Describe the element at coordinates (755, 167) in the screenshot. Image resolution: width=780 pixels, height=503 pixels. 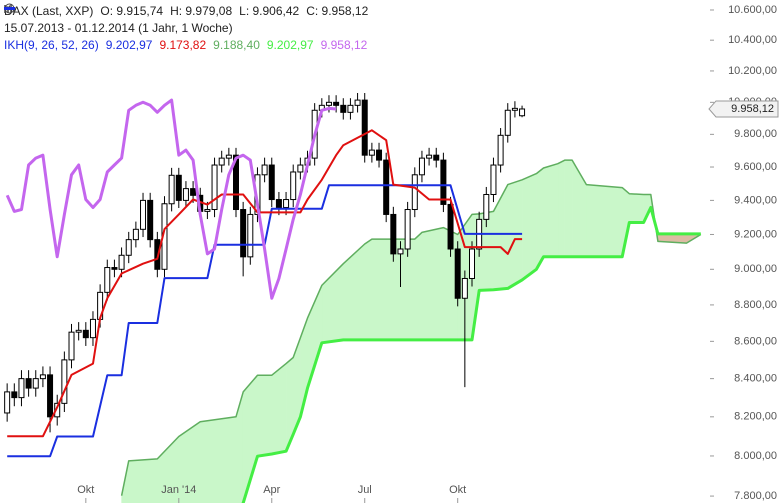
I see `y-tick-label: 9.600,00` at that location.